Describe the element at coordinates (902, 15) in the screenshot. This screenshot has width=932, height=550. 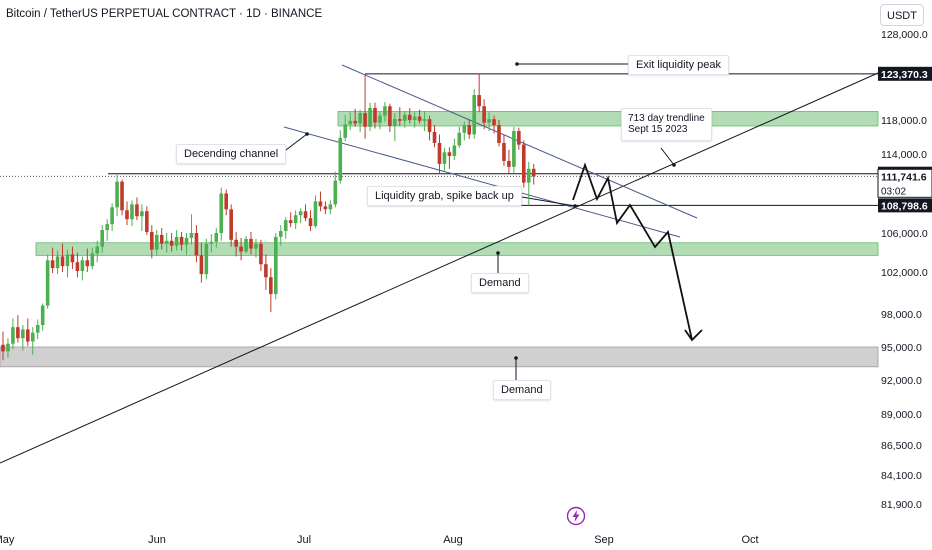
I see `currency-selector: USDT` at that location.